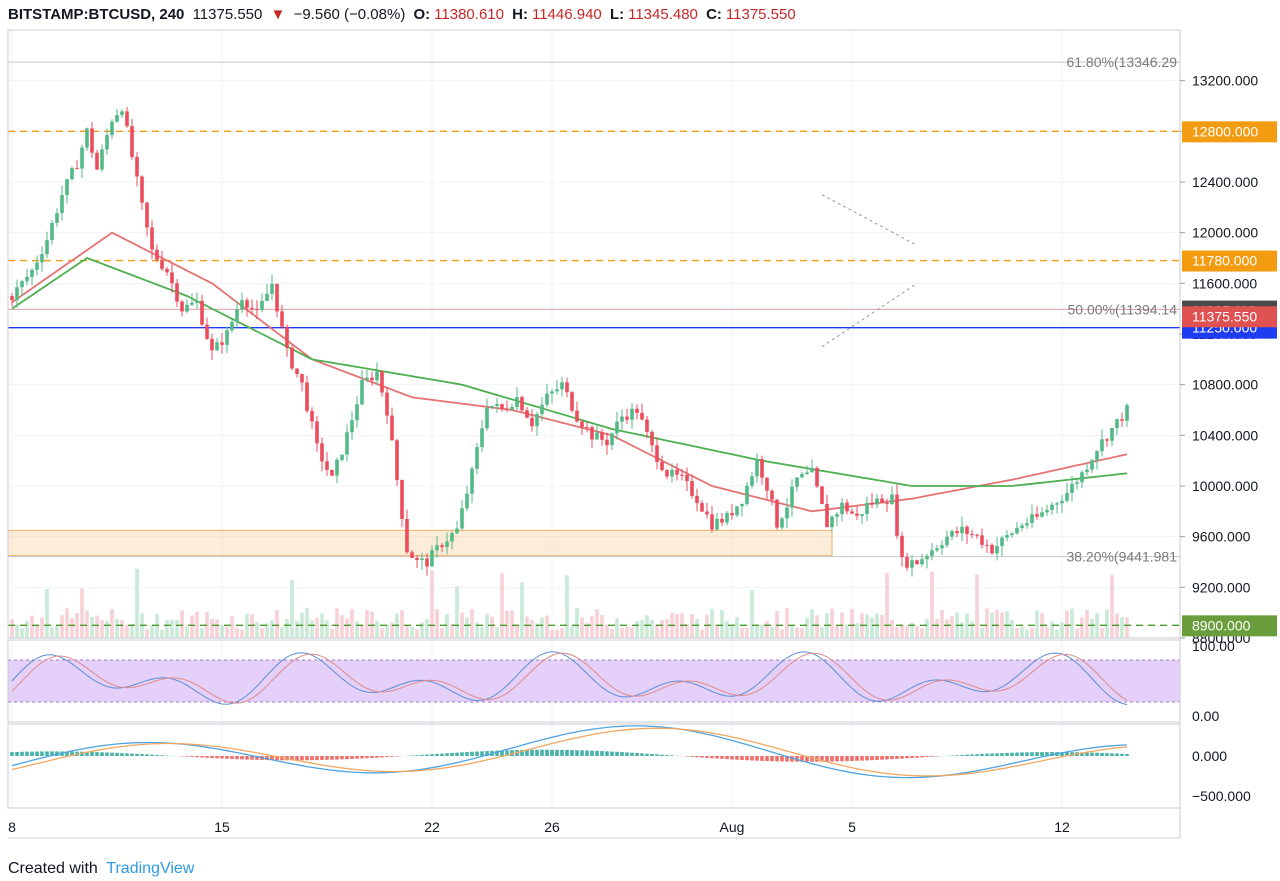  Describe the element at coordinates (1221, 625) in the screenshot. I see `level-badge: 8900.000` at that location.